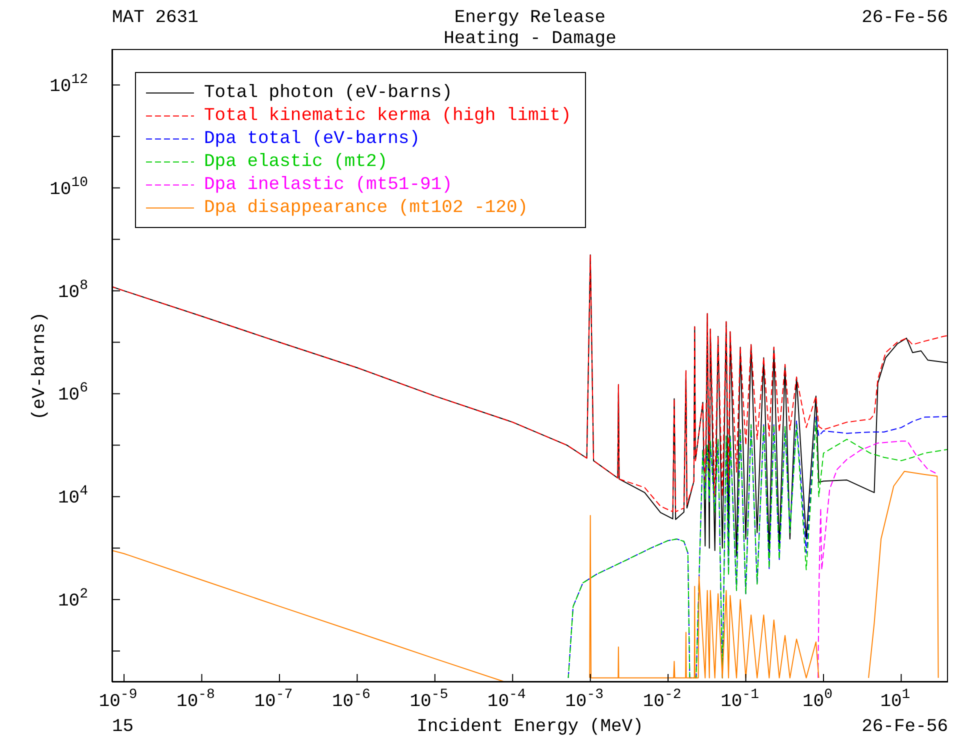 The width and height of the screenshot is (967, 751). What do you see at coordinates (155, 18) in the screenshot?
I see `text: MAT 2631` at bounding box center [155, 18].